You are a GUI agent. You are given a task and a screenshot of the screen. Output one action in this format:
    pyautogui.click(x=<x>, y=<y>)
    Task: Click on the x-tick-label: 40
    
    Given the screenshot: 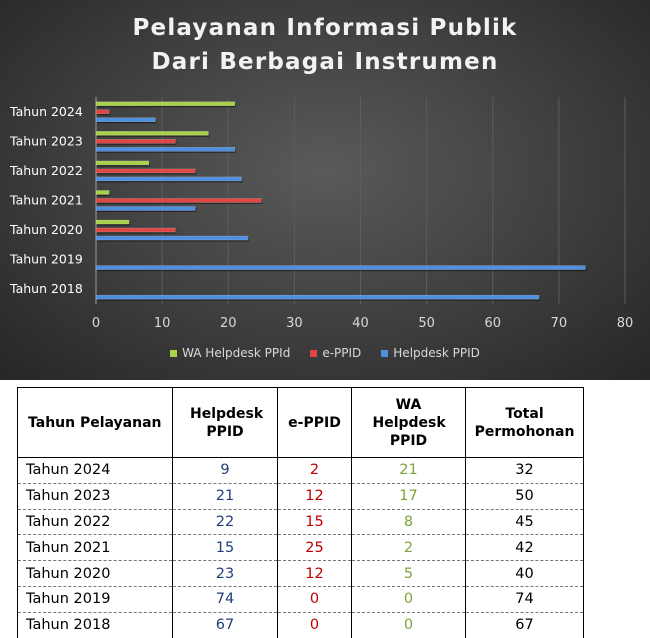 What is the action you would take?
    pyautogui.click(x=360, y=323)
    